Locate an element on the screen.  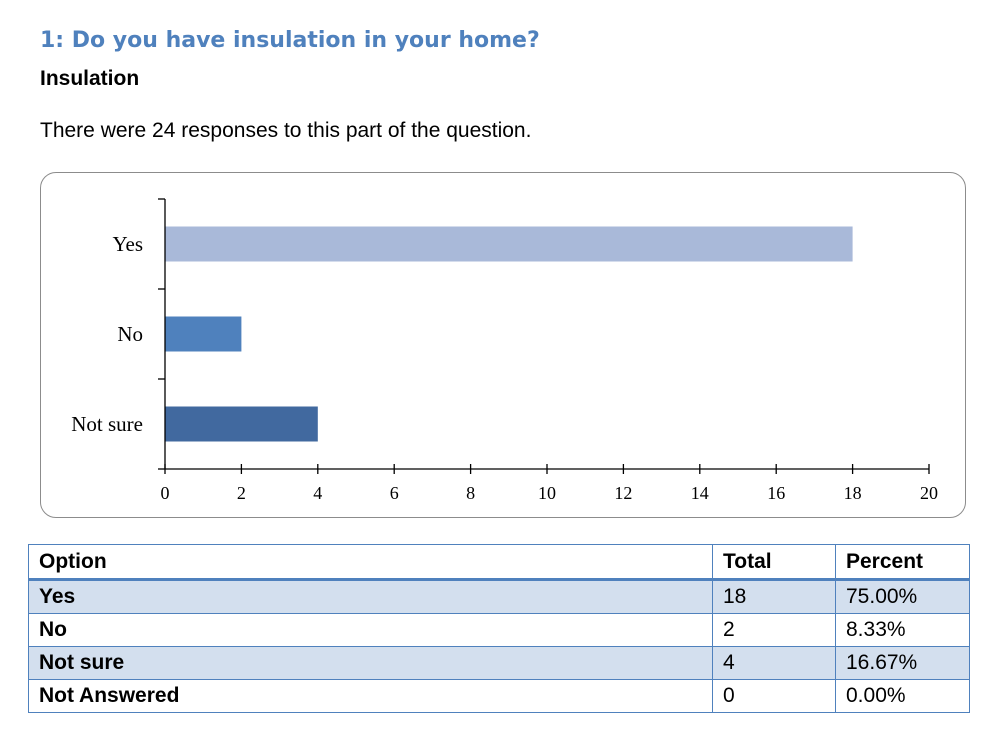
option-cell: Yes is located at coordinates (370, 596).